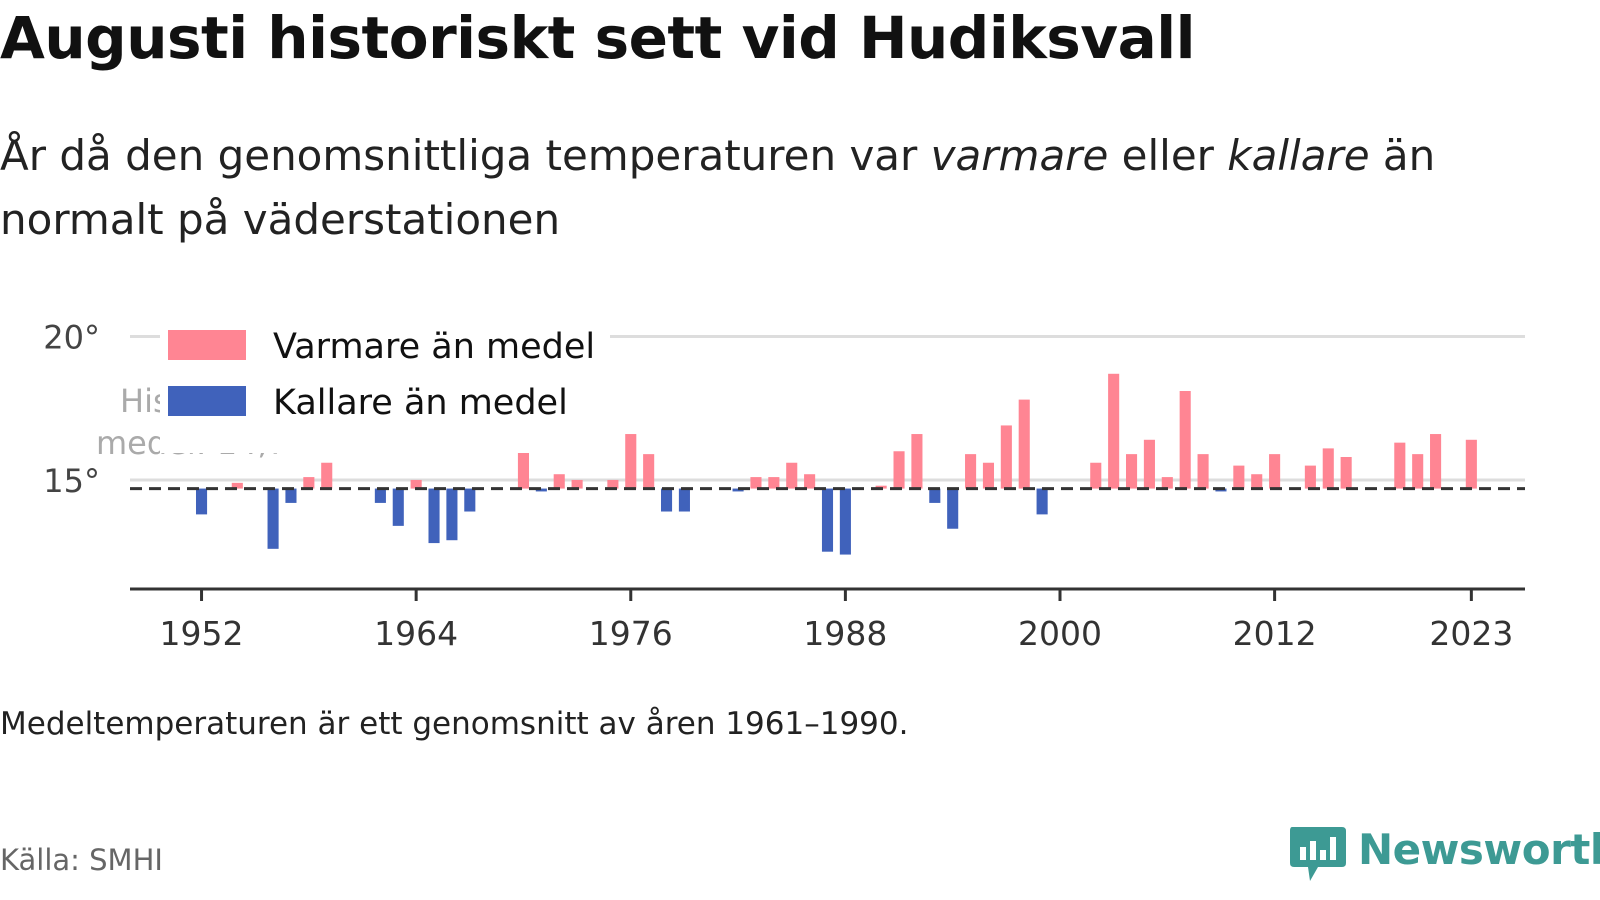 The height and width of the screenshot is (900, 1600). I want to click on bar-1988, so click(845, 521).